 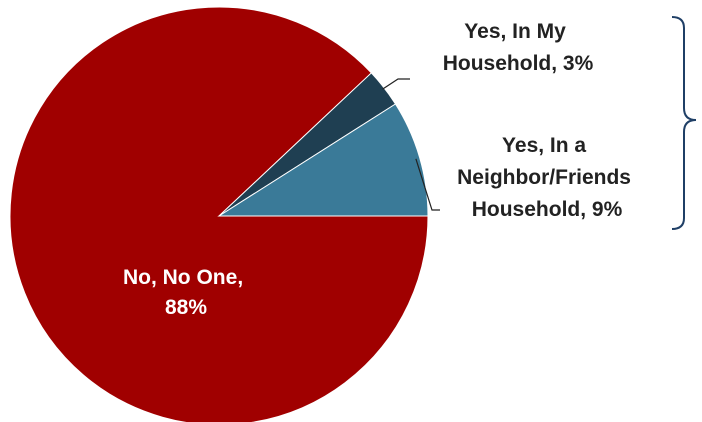 I want to click on slice-label-no-one: No, No One, 88%, so click(x=186, y=292).